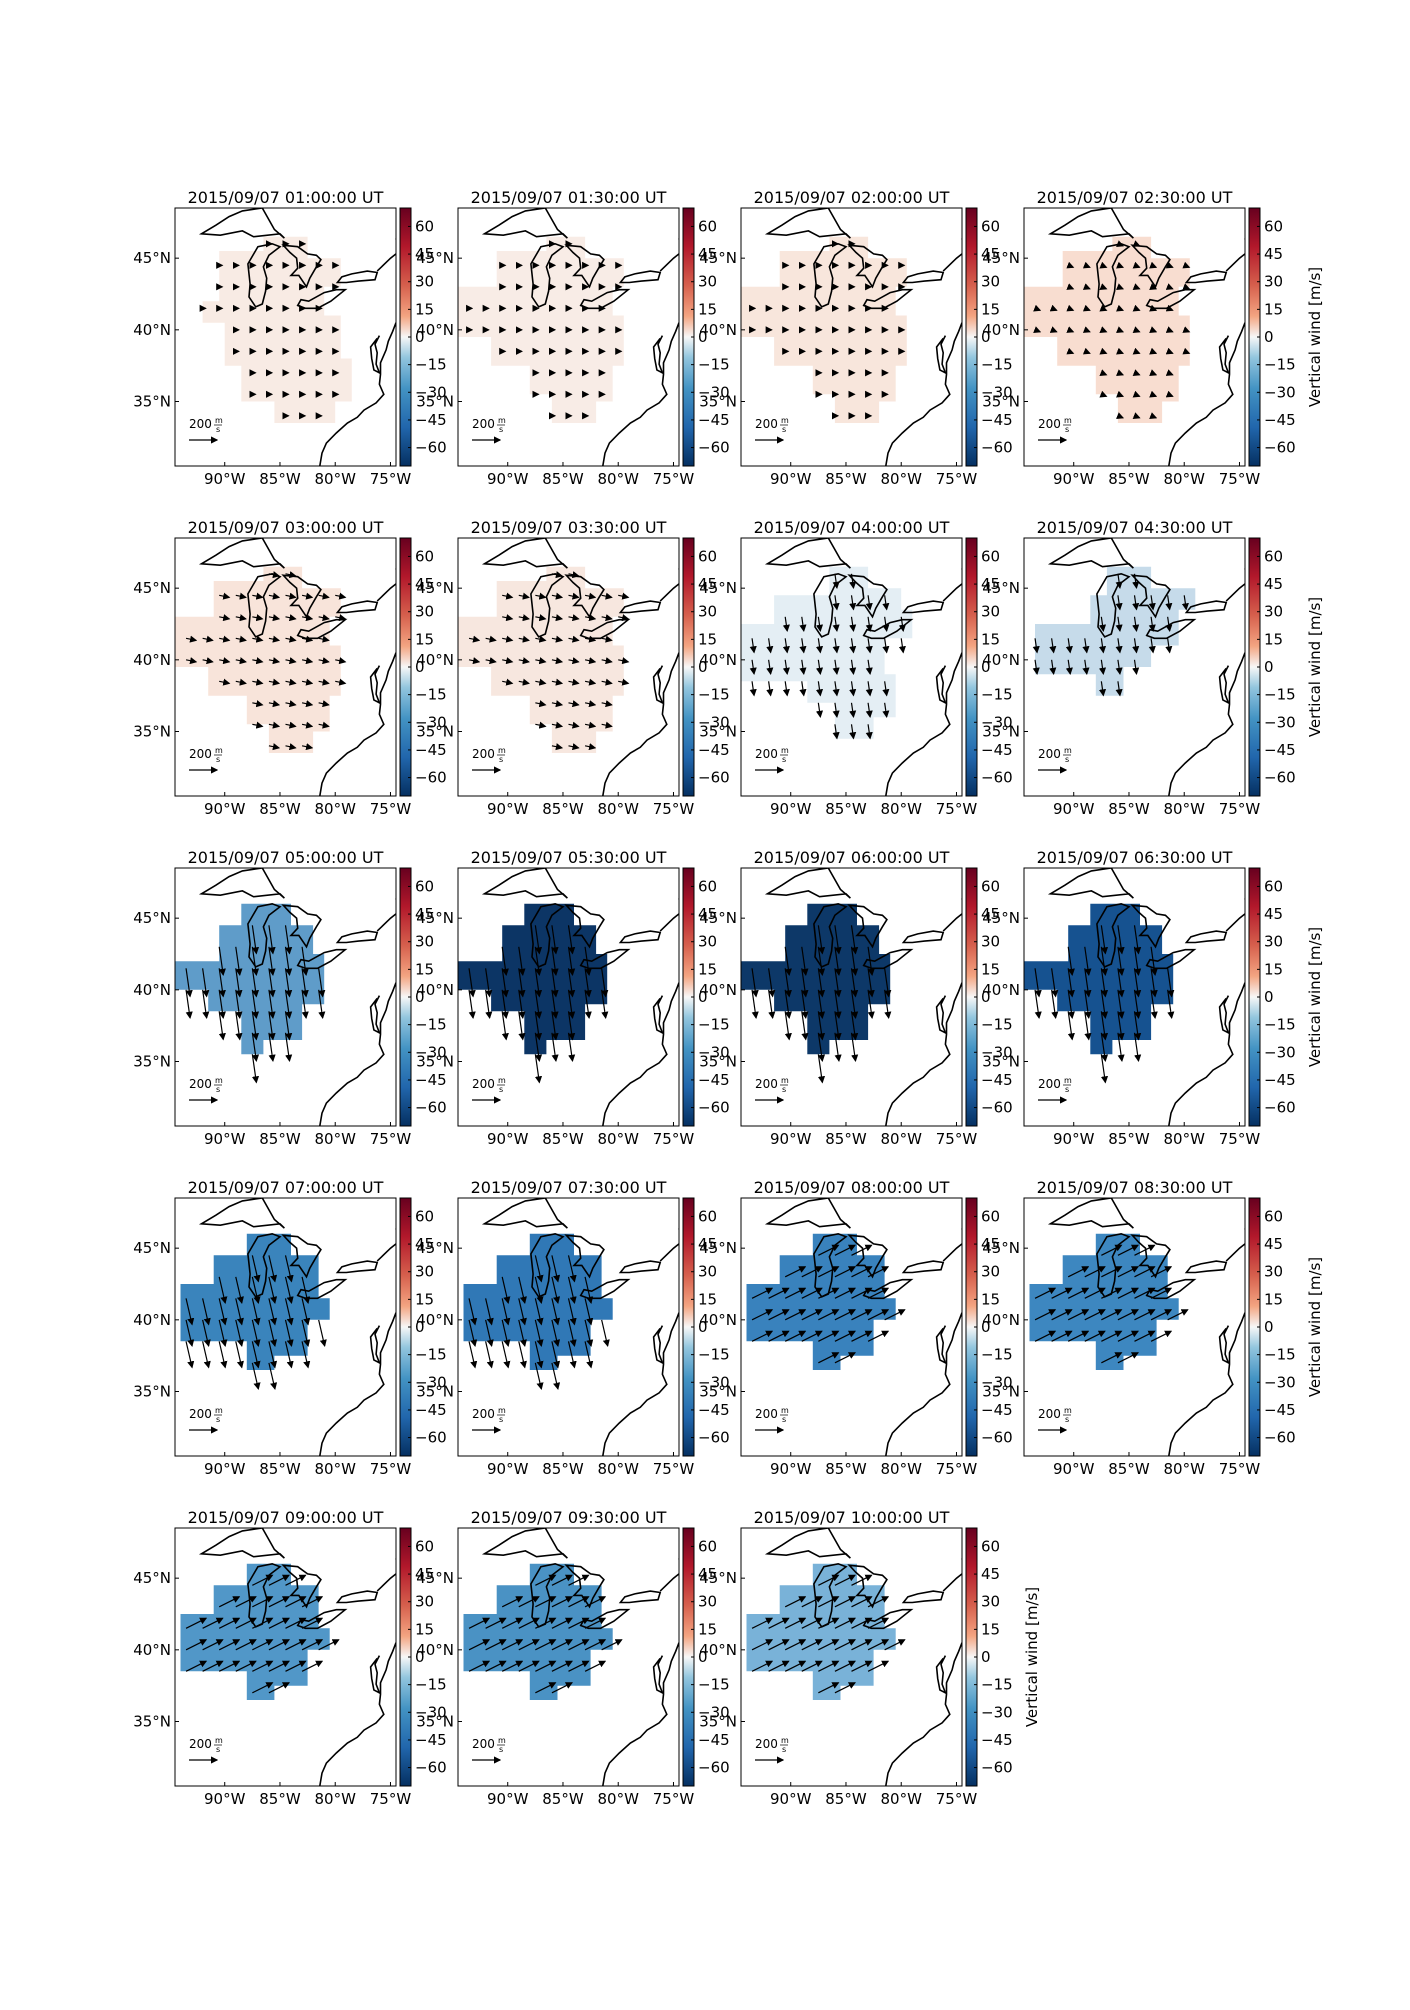  I want to click on chesapeake-bay-outline, so click(1224, 1345).